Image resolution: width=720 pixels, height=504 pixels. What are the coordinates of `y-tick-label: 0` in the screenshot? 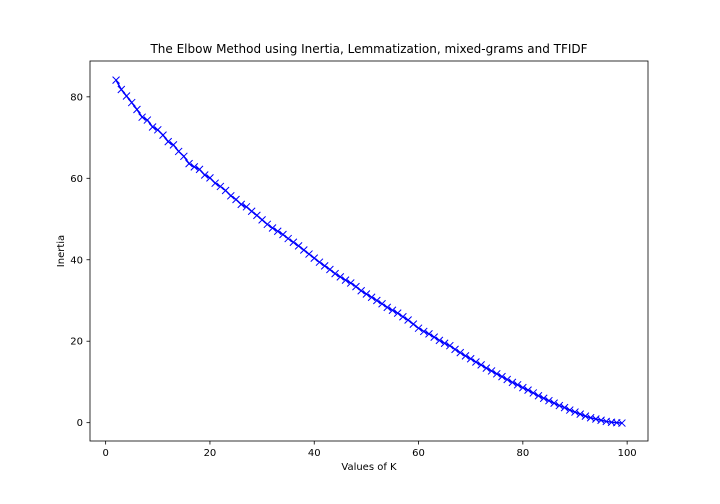 It's located at (80, 423).